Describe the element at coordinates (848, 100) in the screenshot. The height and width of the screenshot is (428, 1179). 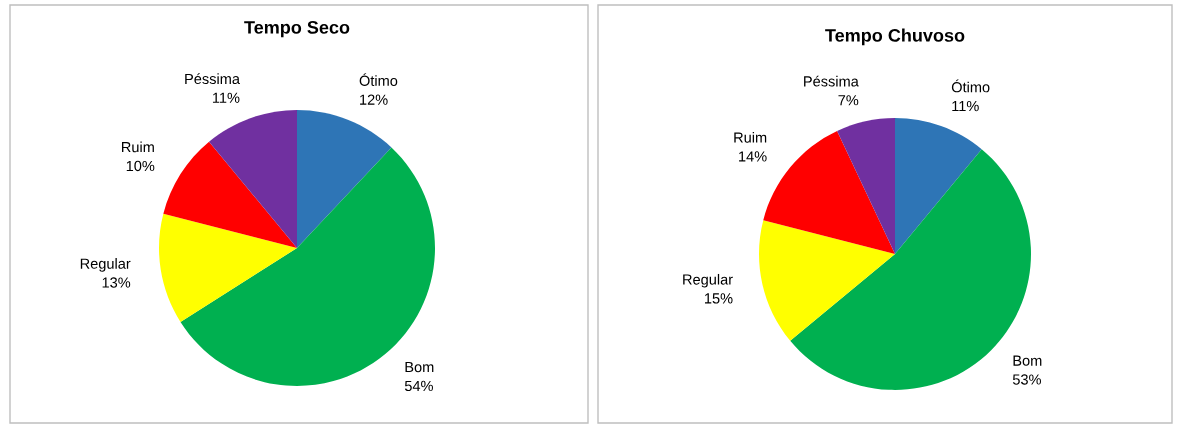
I see `data-label: 7%` at that location.